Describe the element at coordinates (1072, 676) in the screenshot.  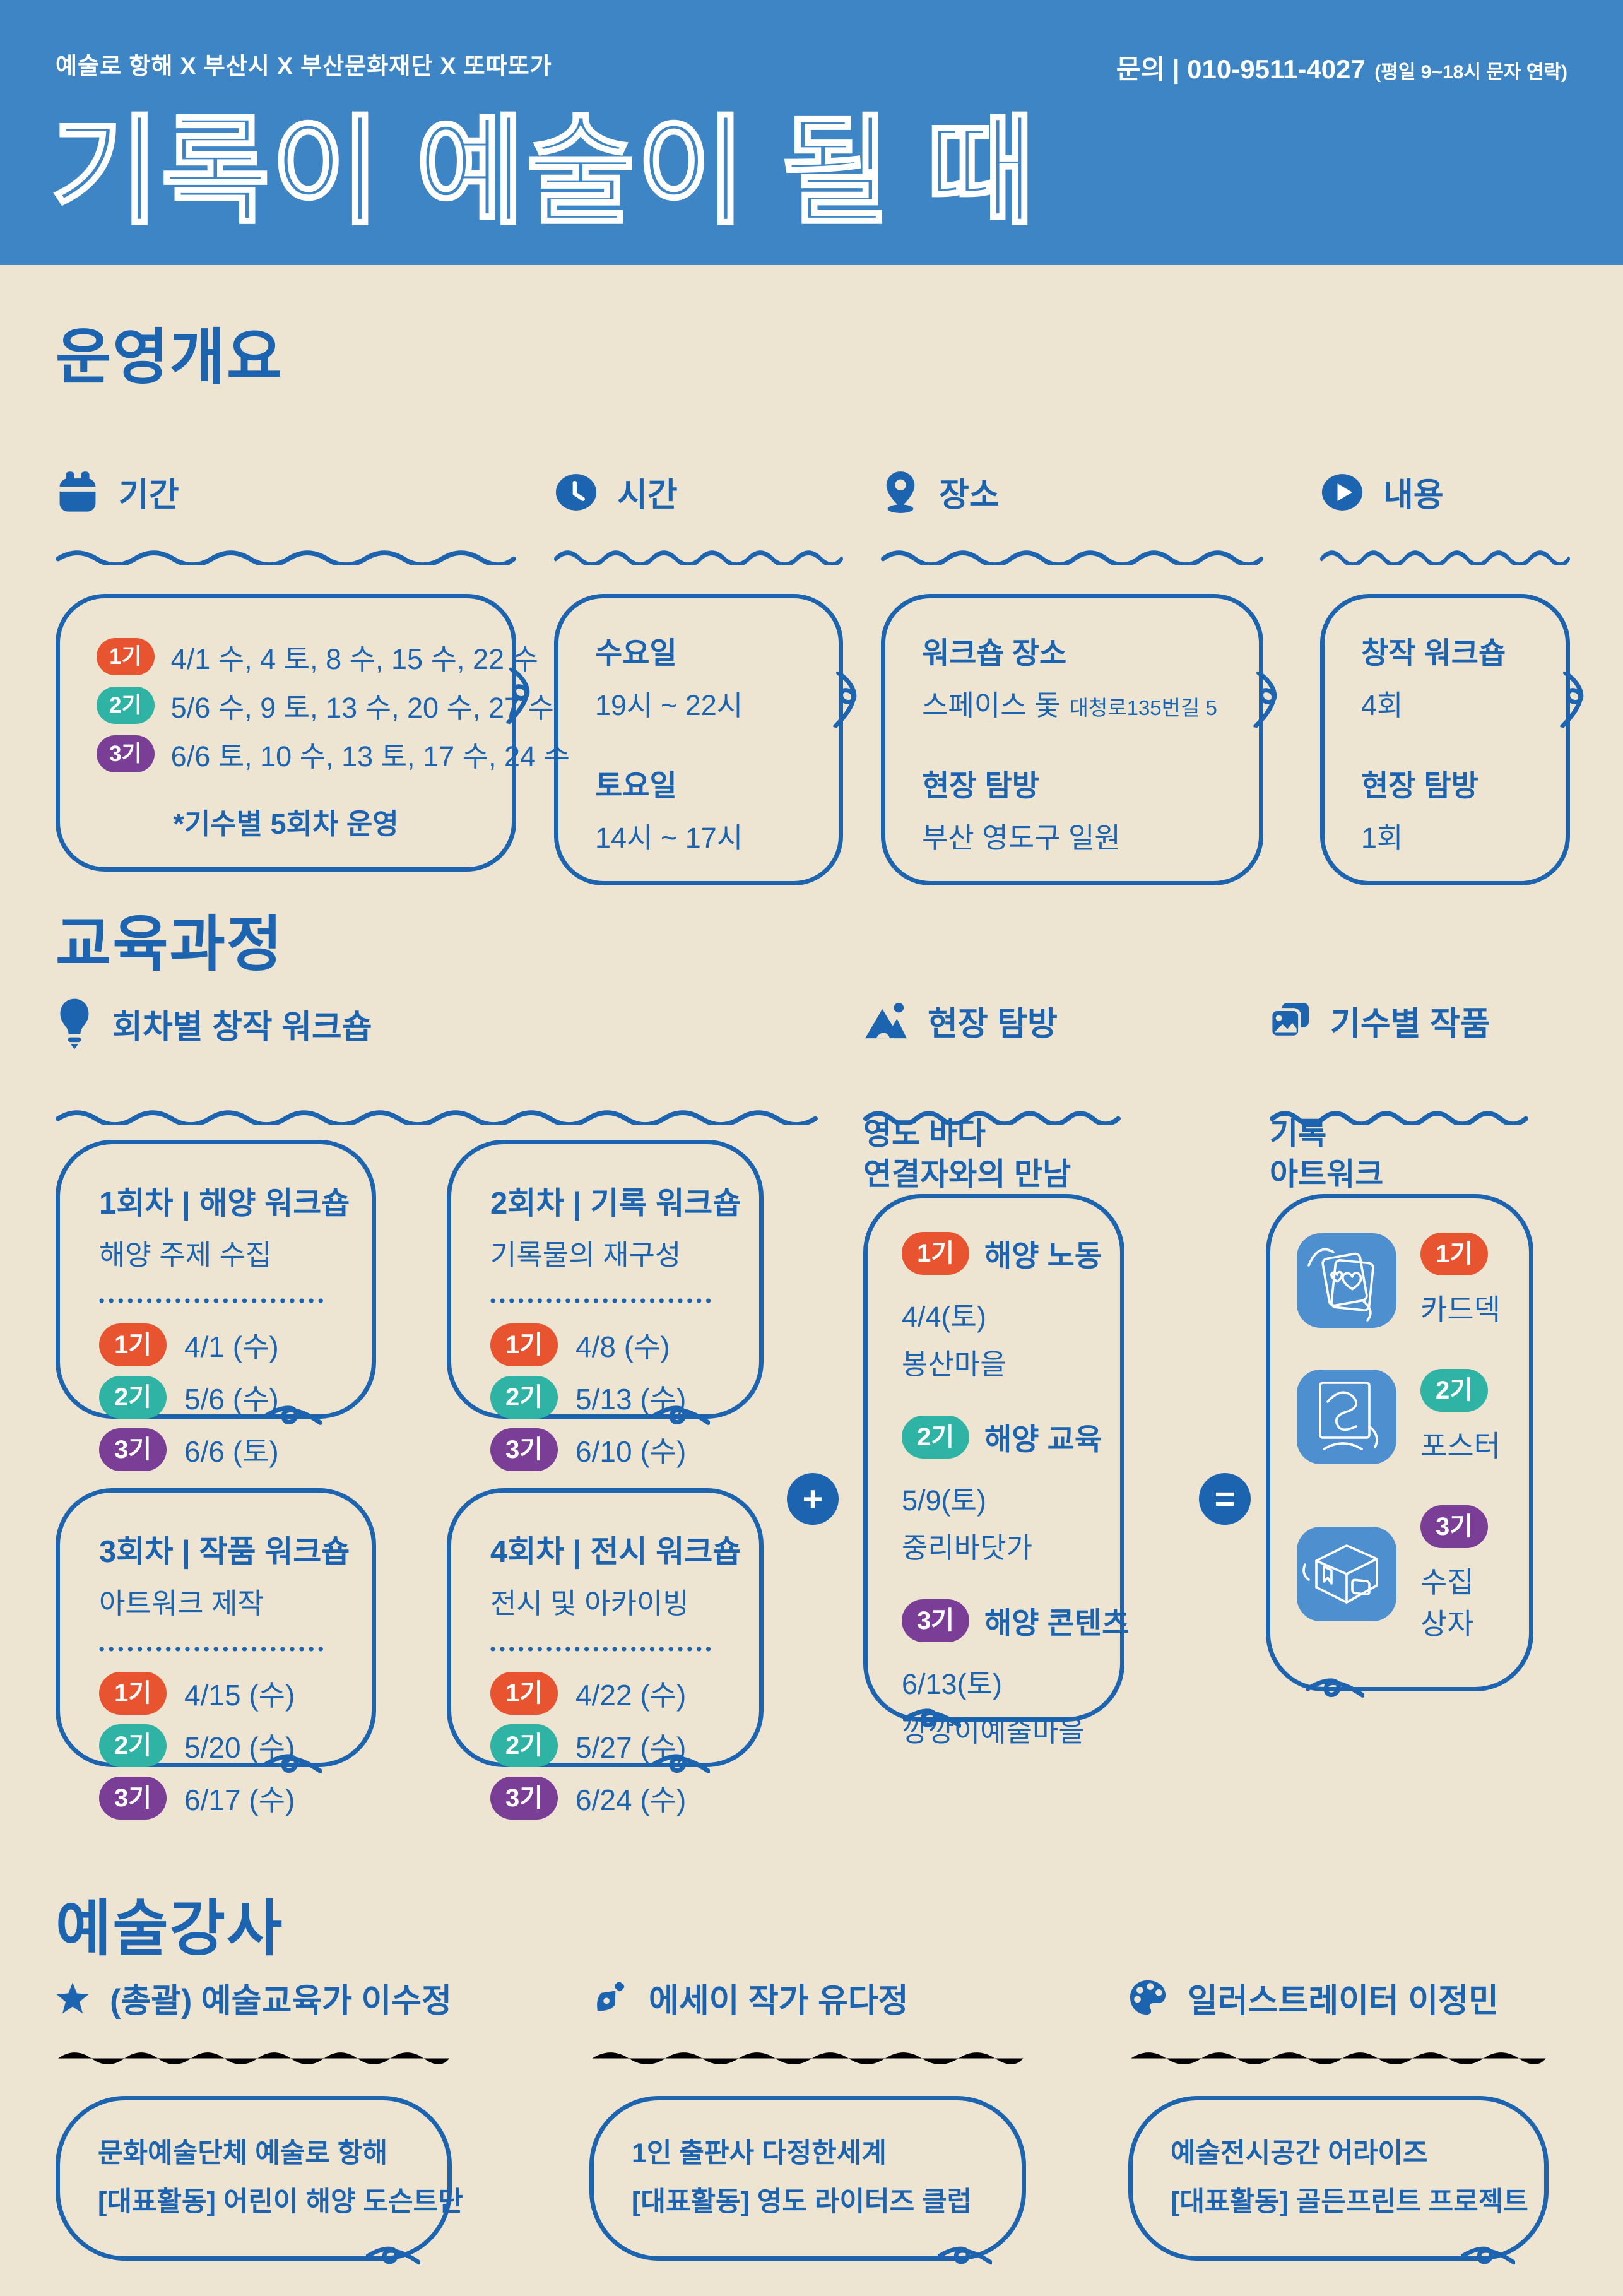
I see `place-entry: 워크숍 장소 스페이스 돛 대청로135번길 5` at that location.